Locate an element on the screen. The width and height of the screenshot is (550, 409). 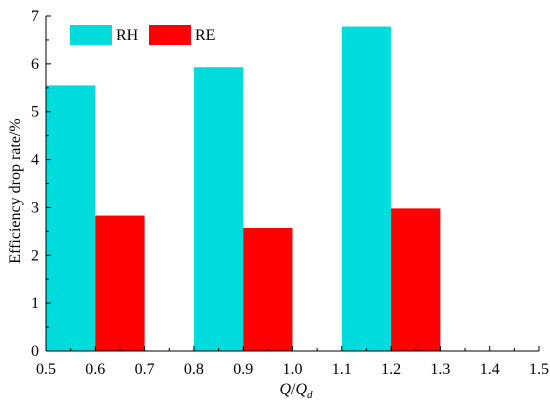
y-axis-title: Efficiency drop rate/% is located at coordinates (15, 190).